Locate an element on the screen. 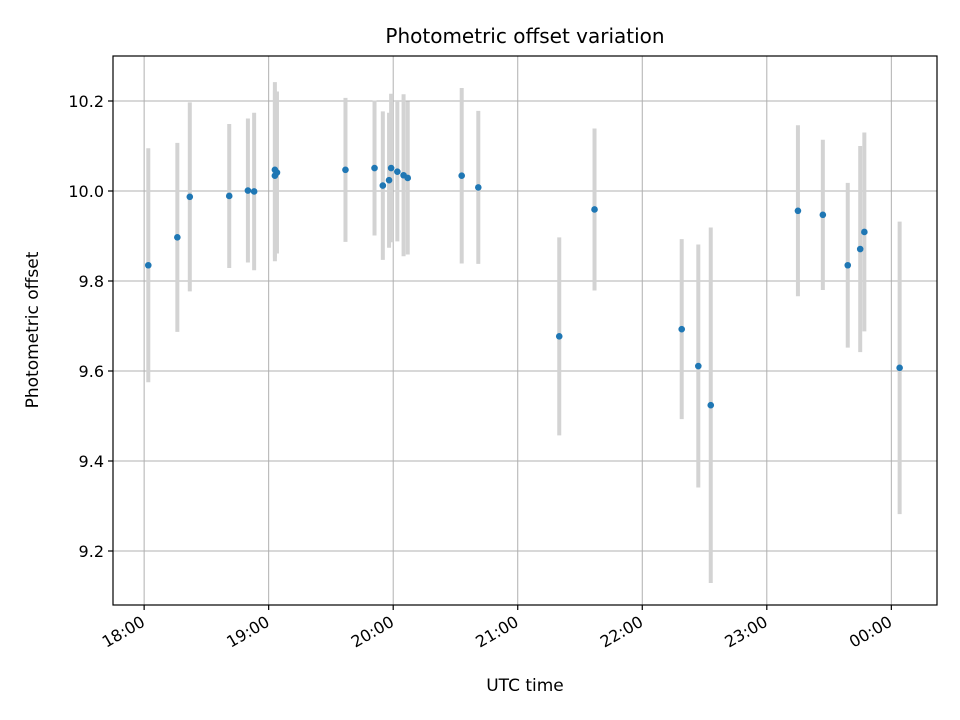  chart-title: Photometric offset variation is located at coordinates (524, 36).